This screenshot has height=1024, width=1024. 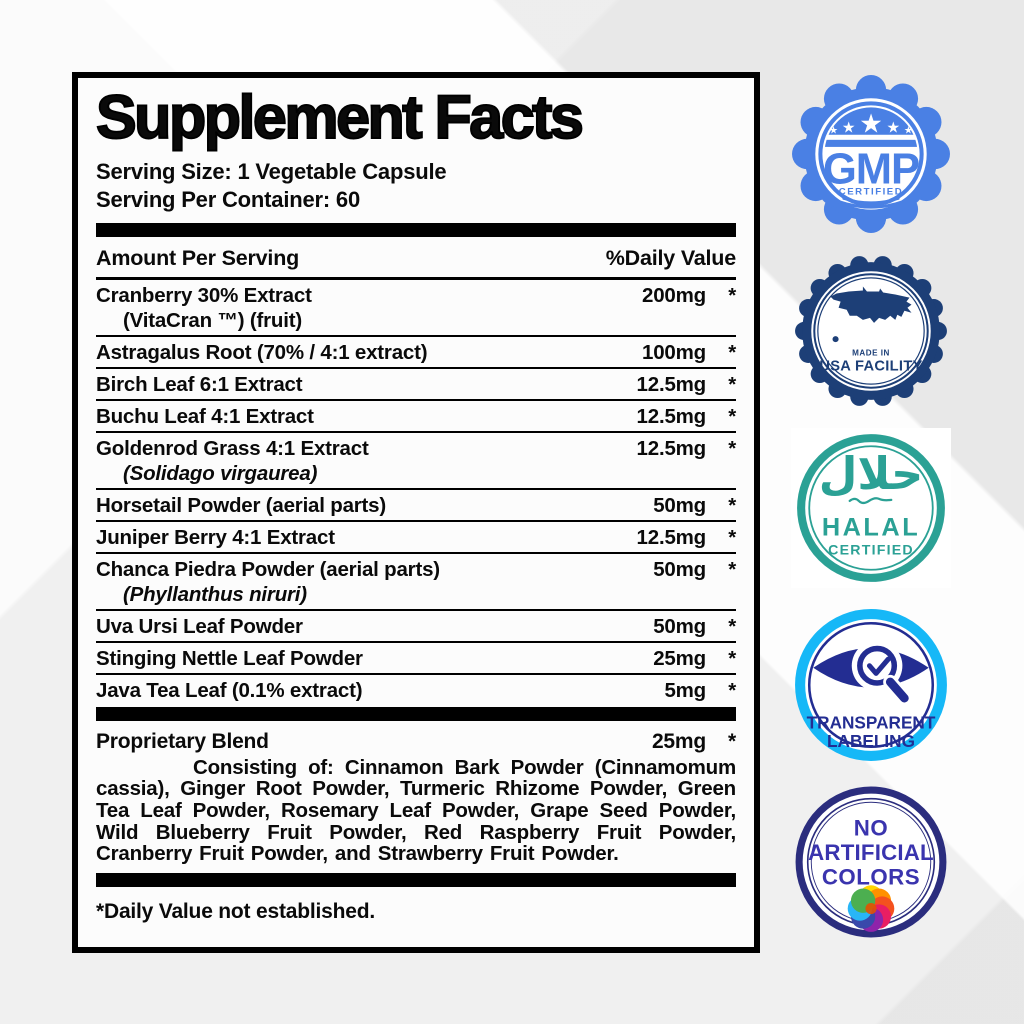 What do you see at coordinates (416, 690) in the screenshot?
I see `ingredient-row: Java Tea Leaf (0.1% extract) 5mg *` at bounding box center [416, 690].